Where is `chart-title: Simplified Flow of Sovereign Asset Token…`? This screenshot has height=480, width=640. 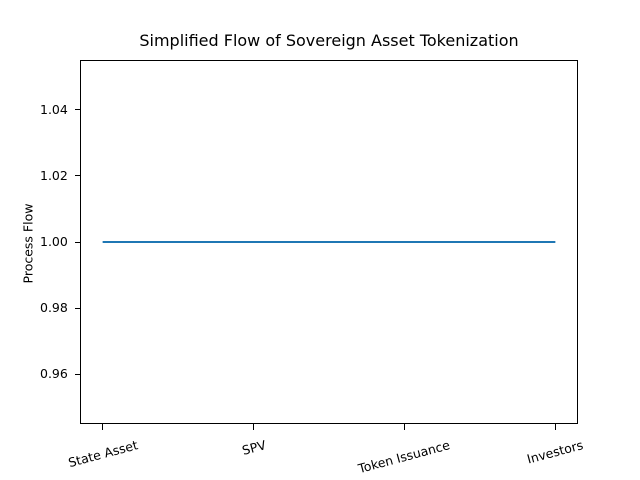 chart-title: Simplified Flow of Sovereign Asset Token… is located at coordinates (329, 40).